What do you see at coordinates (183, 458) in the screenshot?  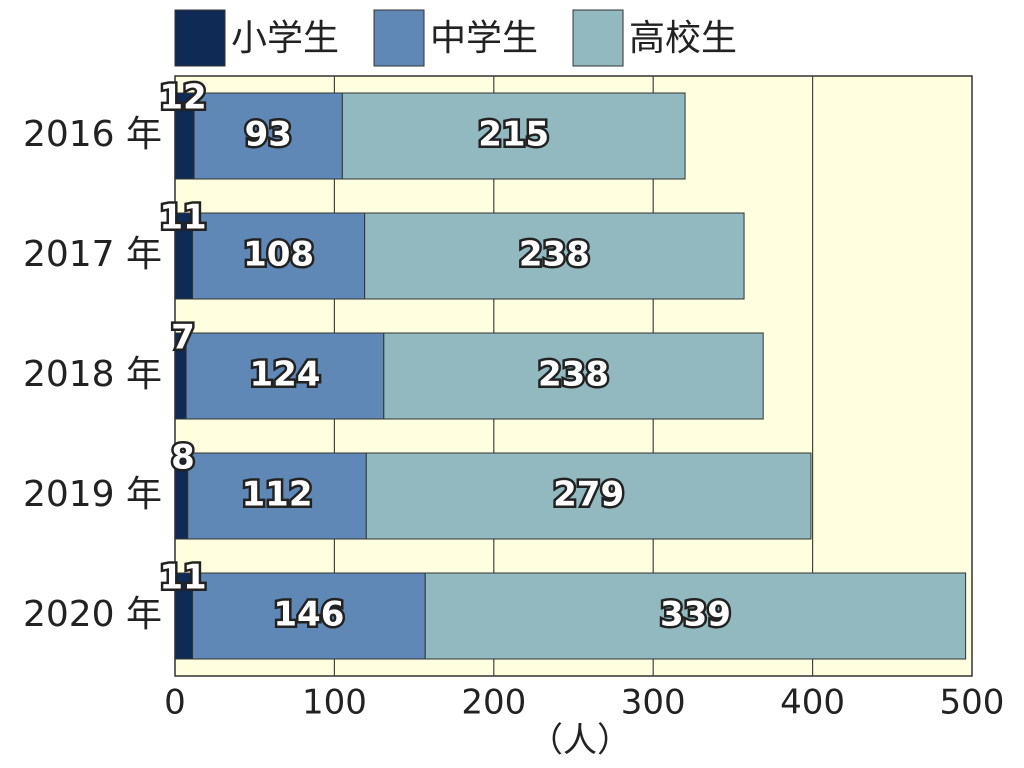 I see `data-label: 8` at bounding box center [183, 458].